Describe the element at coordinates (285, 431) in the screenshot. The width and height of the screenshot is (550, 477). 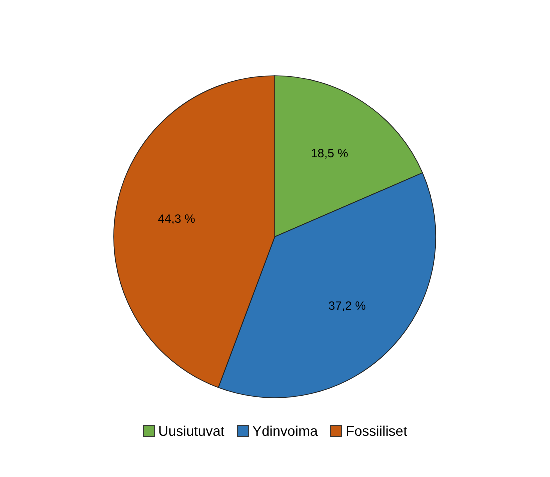
I see `legend-label: Ydinvoima` at that location.